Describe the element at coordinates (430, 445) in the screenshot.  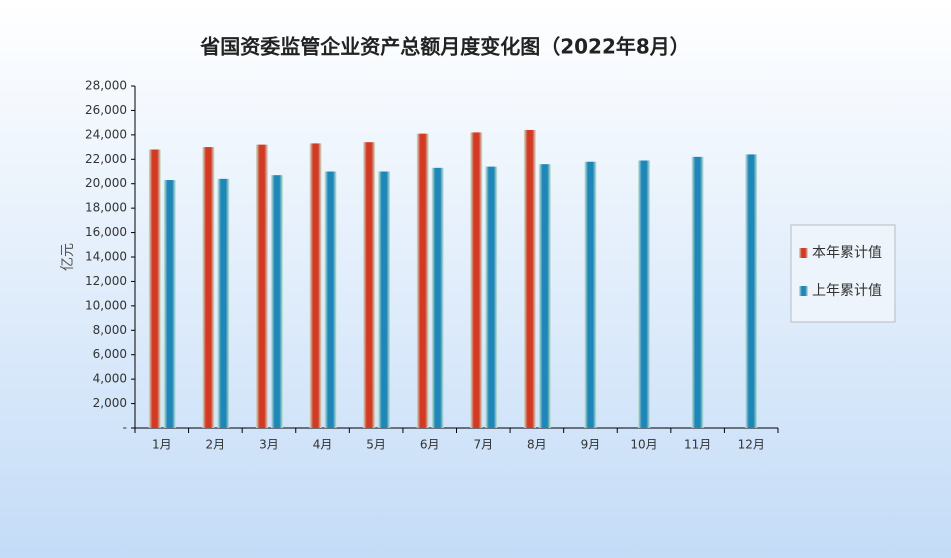
I see `x-tick-label: 6月` at that location.